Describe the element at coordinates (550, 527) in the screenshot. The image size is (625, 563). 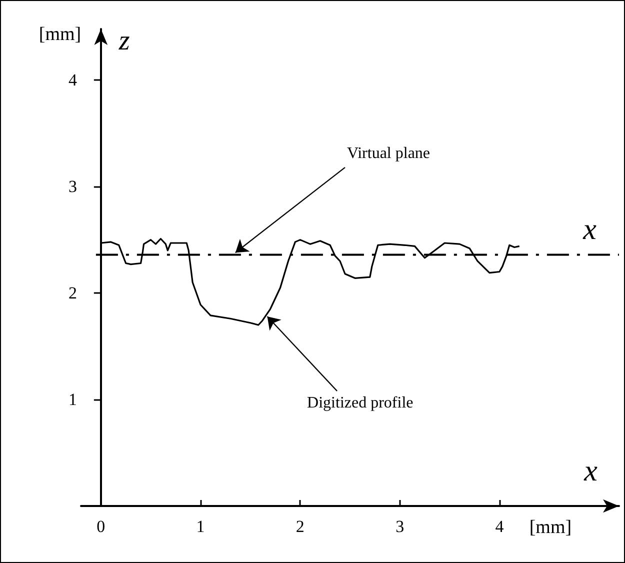
I see `text: [mm]` at that location.